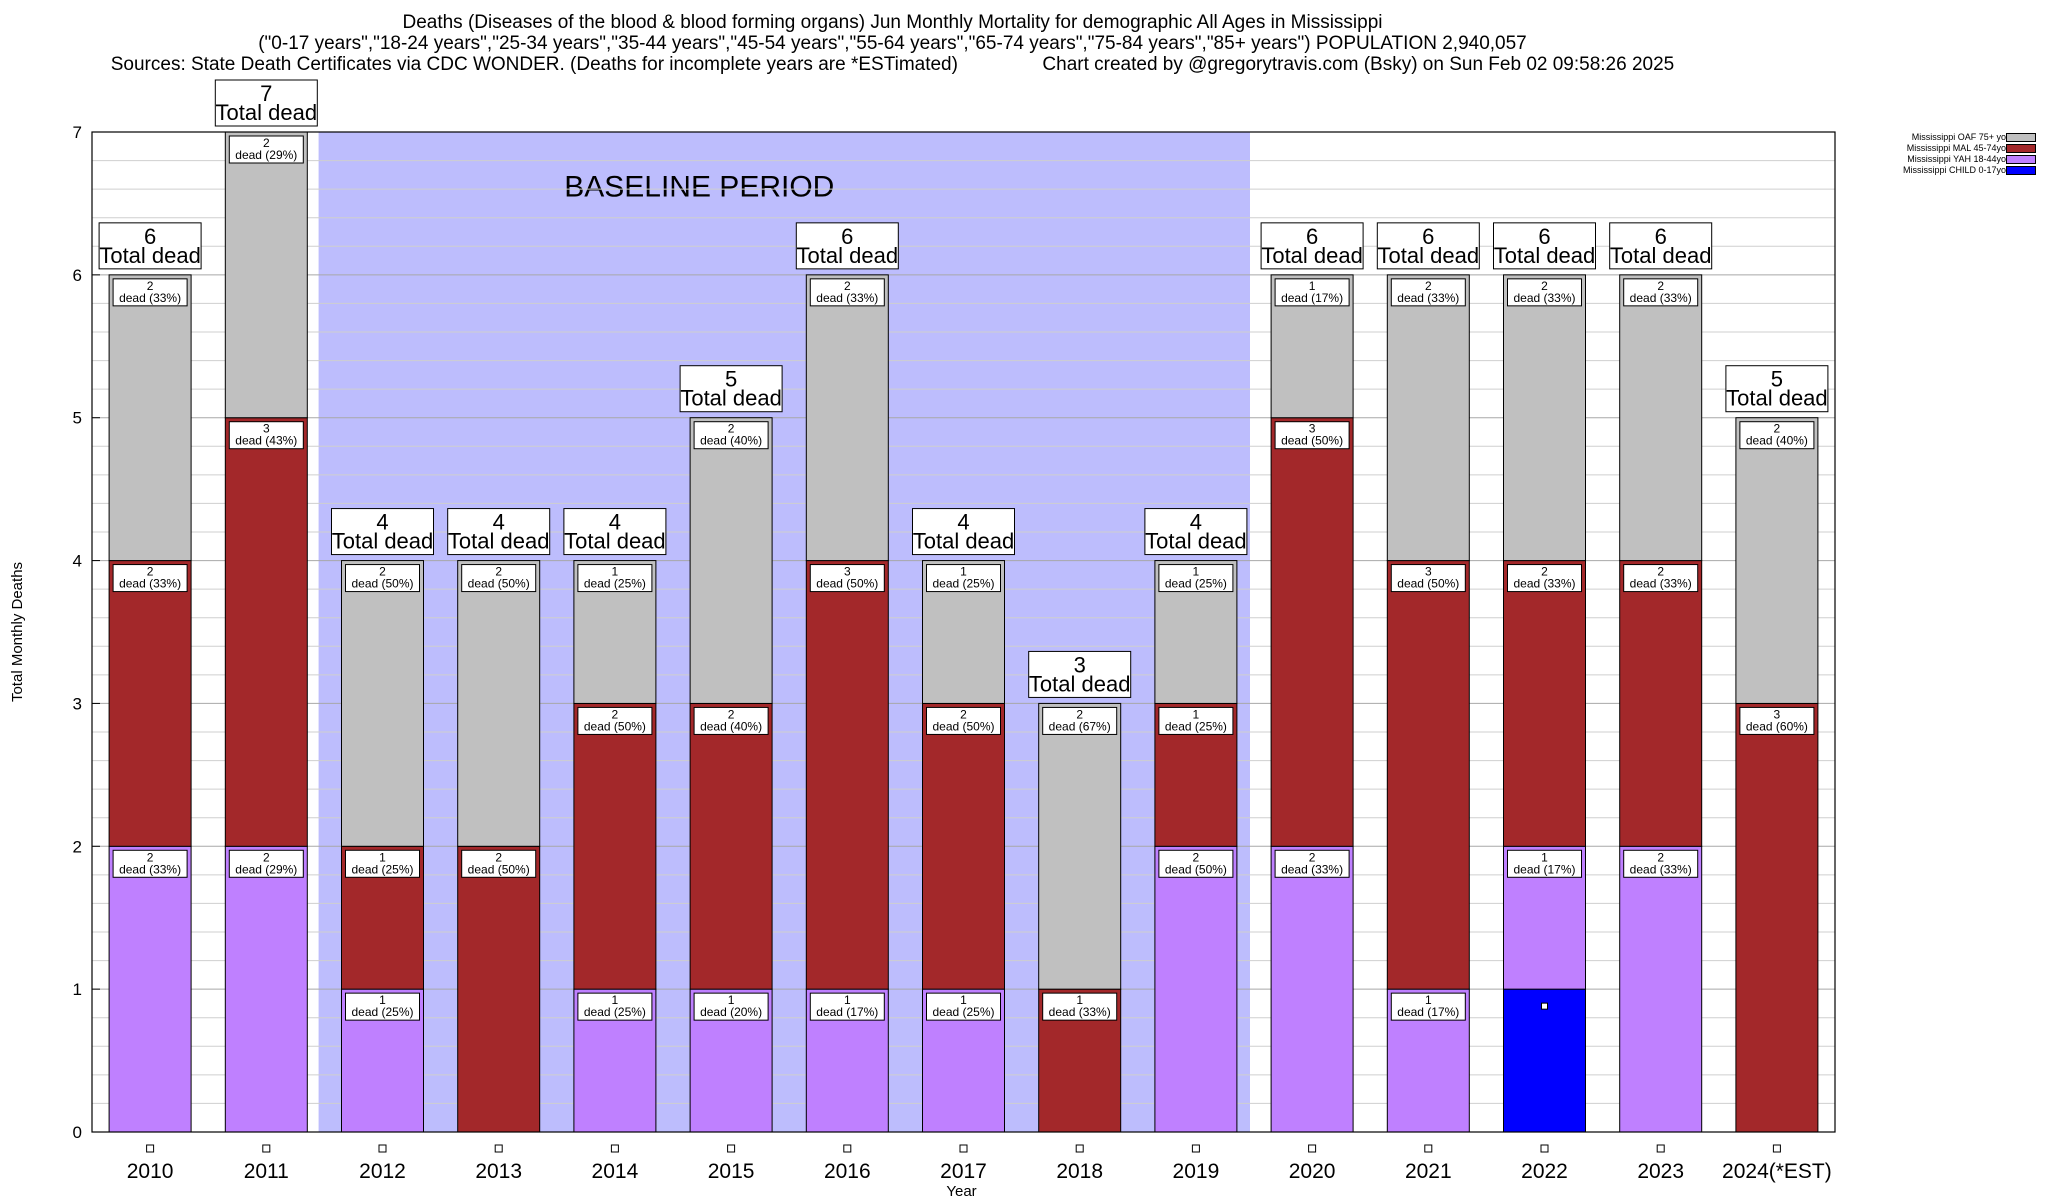 The image size is (2048, 1200). Describe the element at coordinates (1079, 1171) in the screenshot. I see `x-tick-label: 2018` at that location.